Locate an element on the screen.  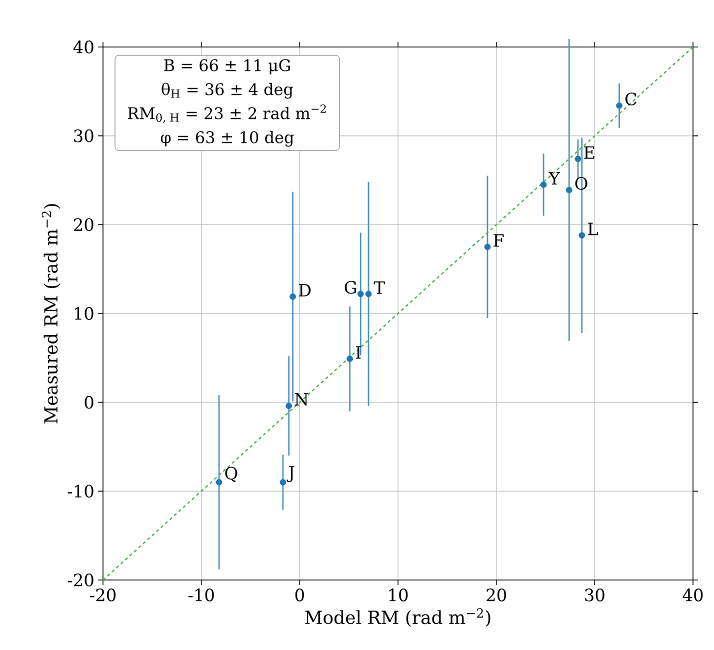
x-axis-title: Model RM (rad m$^{−2}$) is located at coordinates (397, 617).